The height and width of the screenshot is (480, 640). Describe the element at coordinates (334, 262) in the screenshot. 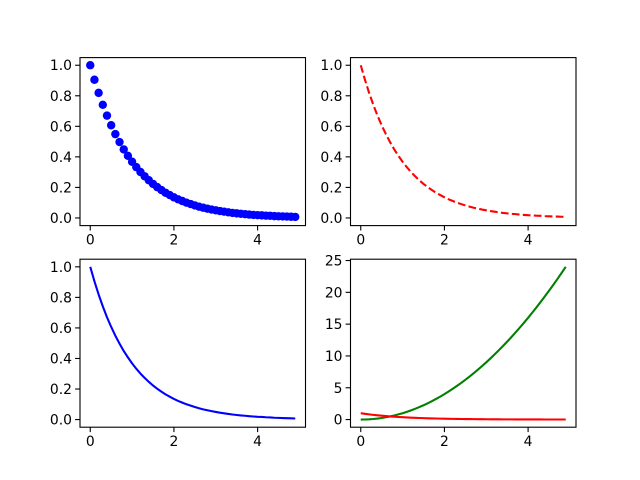

I see `y-tick-label: 25` at that location.